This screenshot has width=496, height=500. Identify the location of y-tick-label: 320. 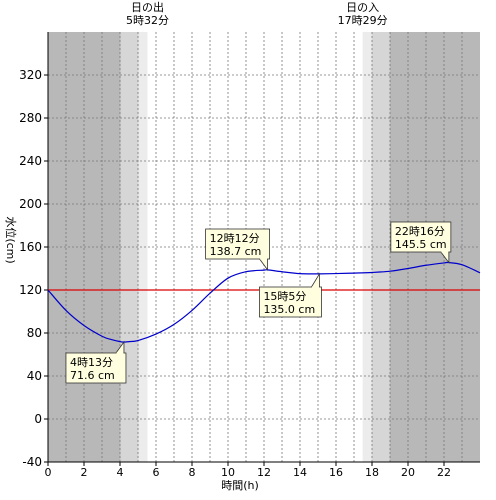
(30, 75).